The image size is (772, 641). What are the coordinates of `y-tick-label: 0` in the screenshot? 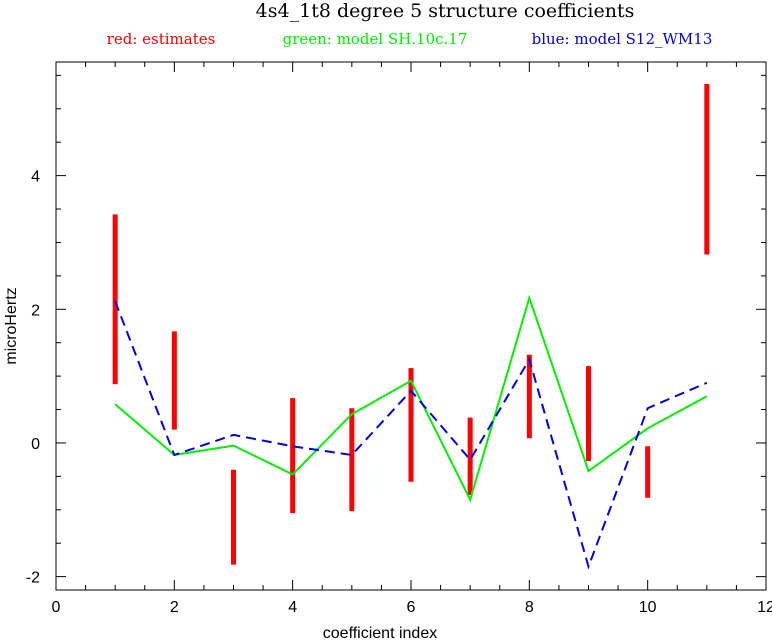 It's located at (35, 444).